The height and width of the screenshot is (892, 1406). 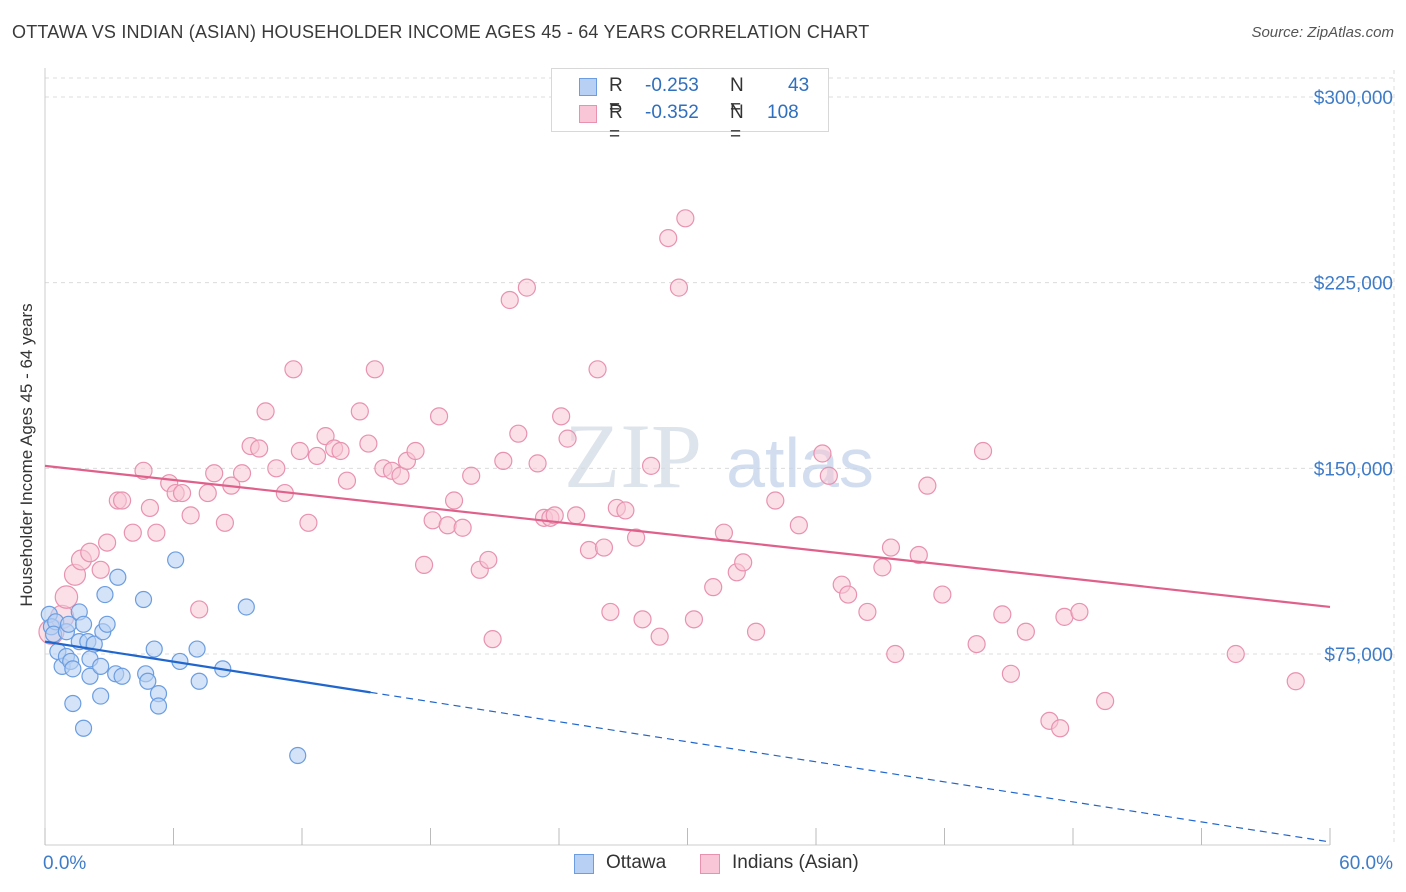 What do you see at coordinates (616, 123) in the screenshot?
I see `r-label: R =` at bounding box center [616, 123].